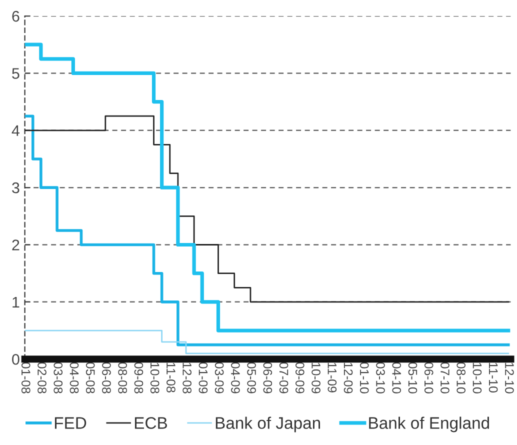 Image resolution: width=517 pixels, height=445 pixels. I want to click on legend-label: ECB, so click(150, 423).